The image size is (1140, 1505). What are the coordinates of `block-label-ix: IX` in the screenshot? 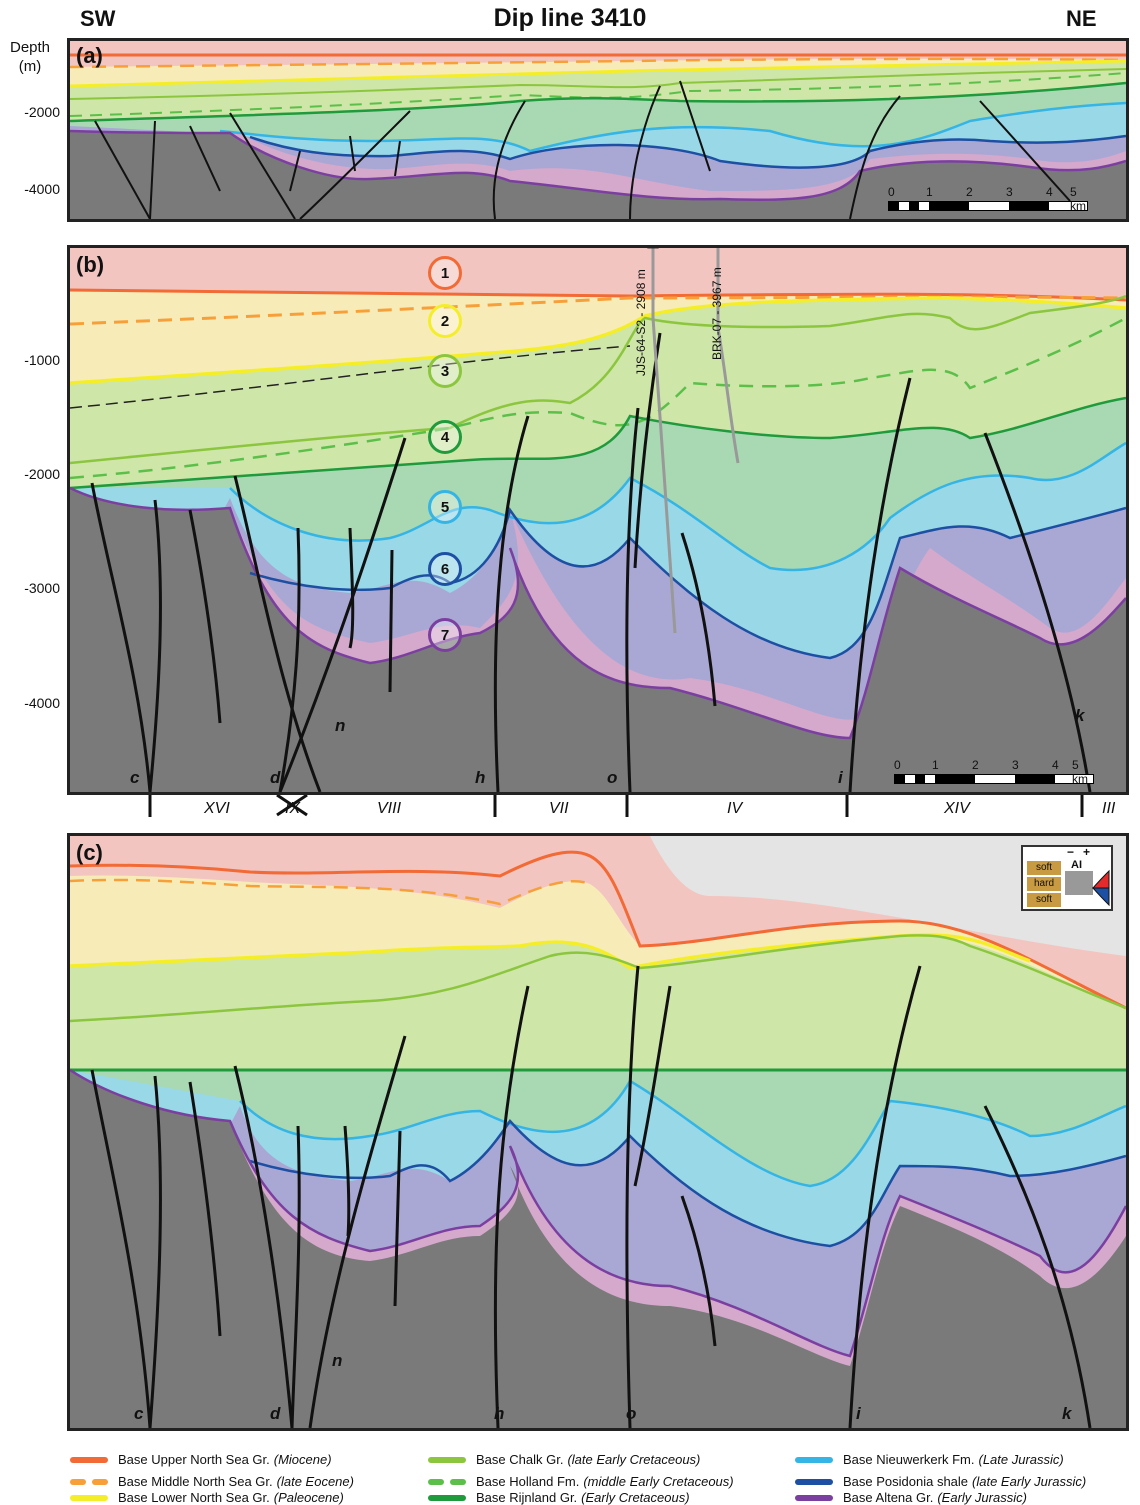 It's located at (293, 808).